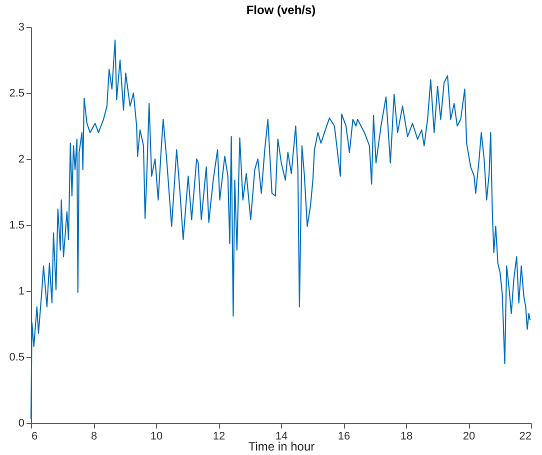  I want to click on chart-title: Flow (veh/s), so click(281, 10).